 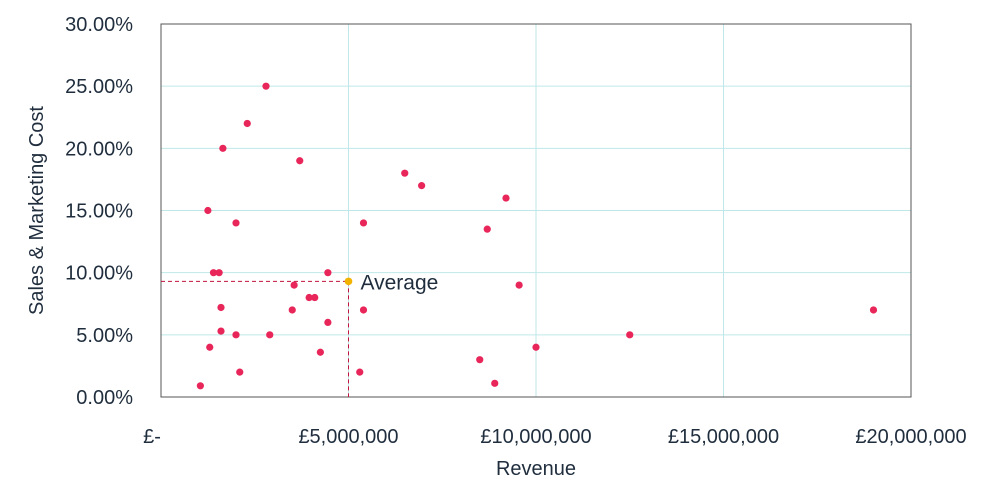 I want to click on y-tick-label: 25.00%, so click(x=99, y=87).